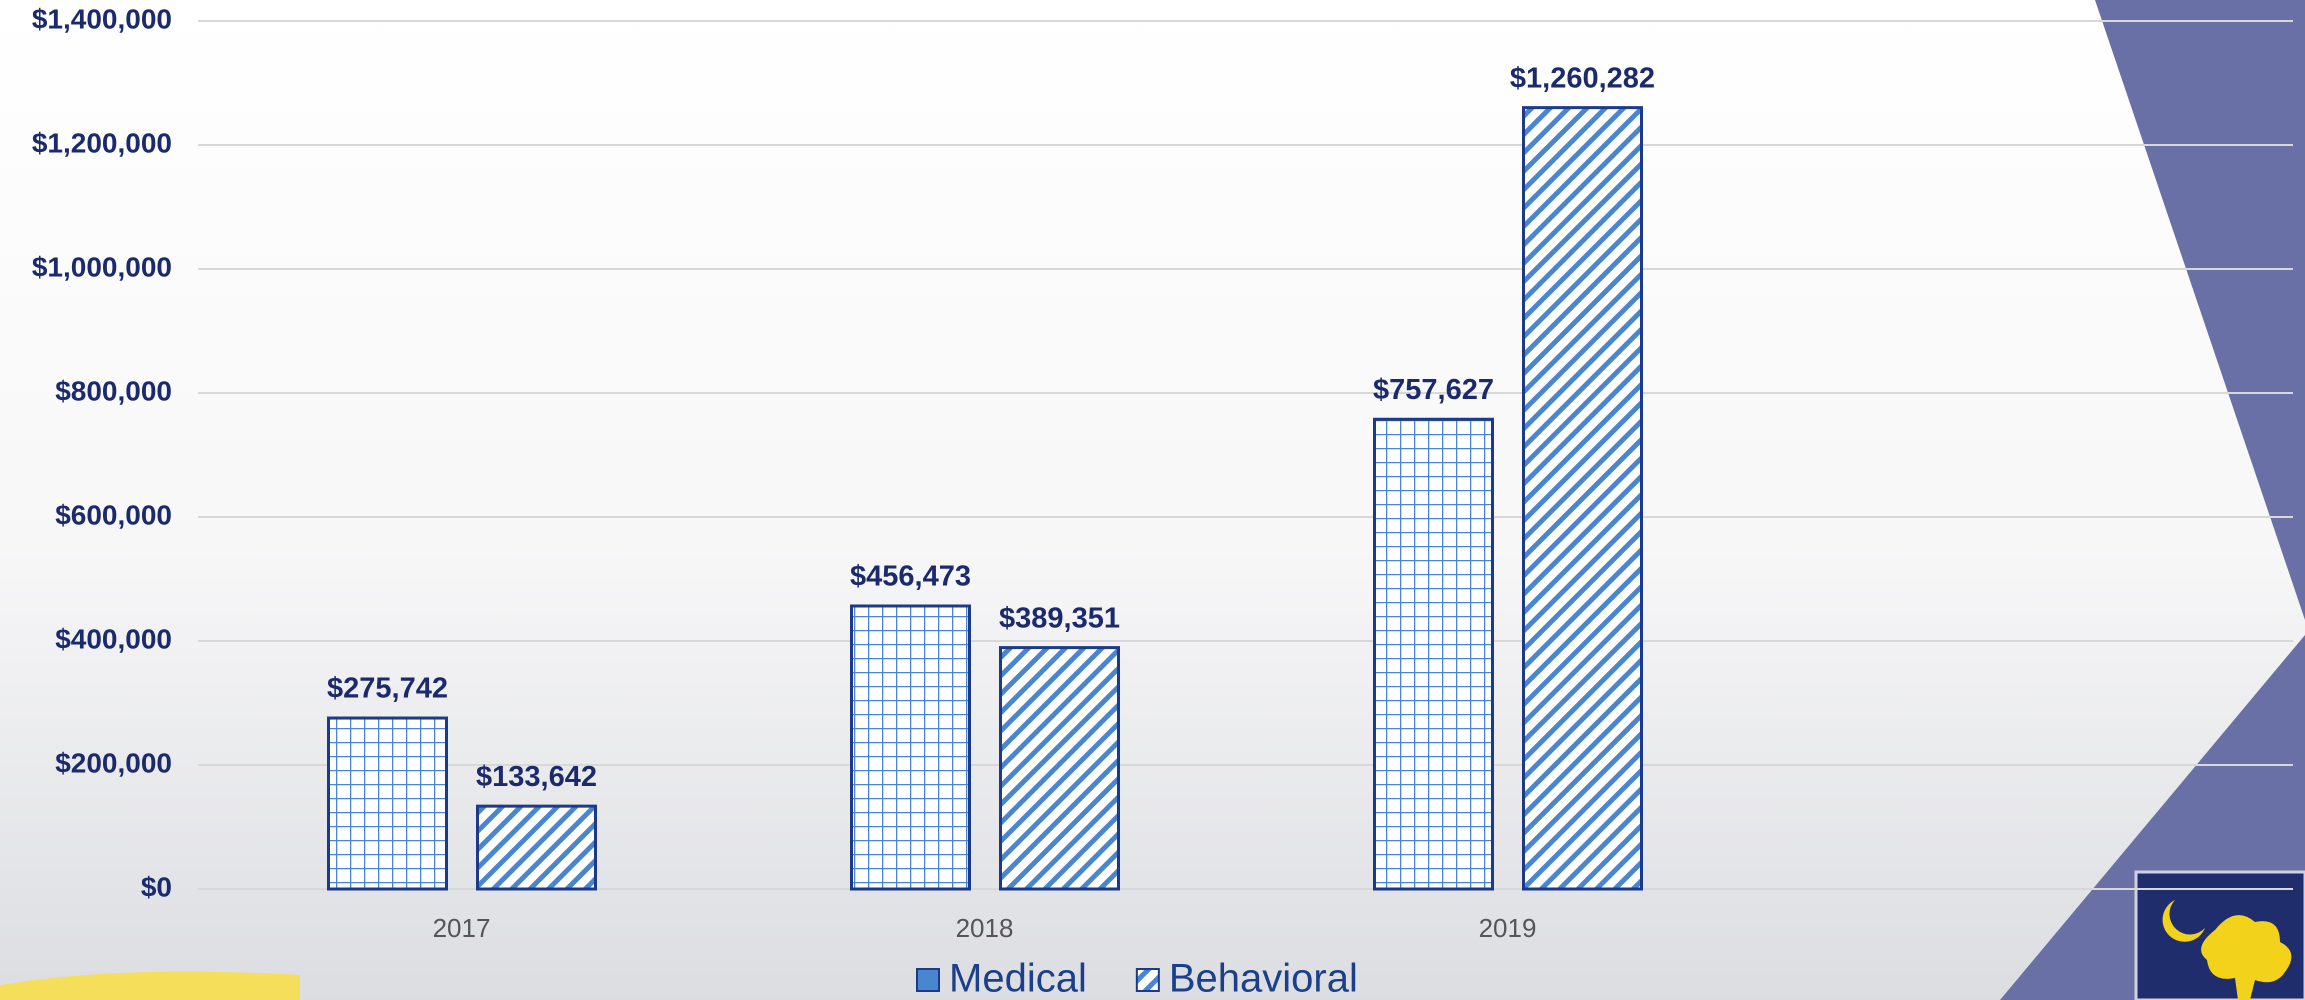 This screenshot has height=1000, width=2305. Describe the element at coordinates (2219, 935) in the screenshot. I see `logo` at that location.